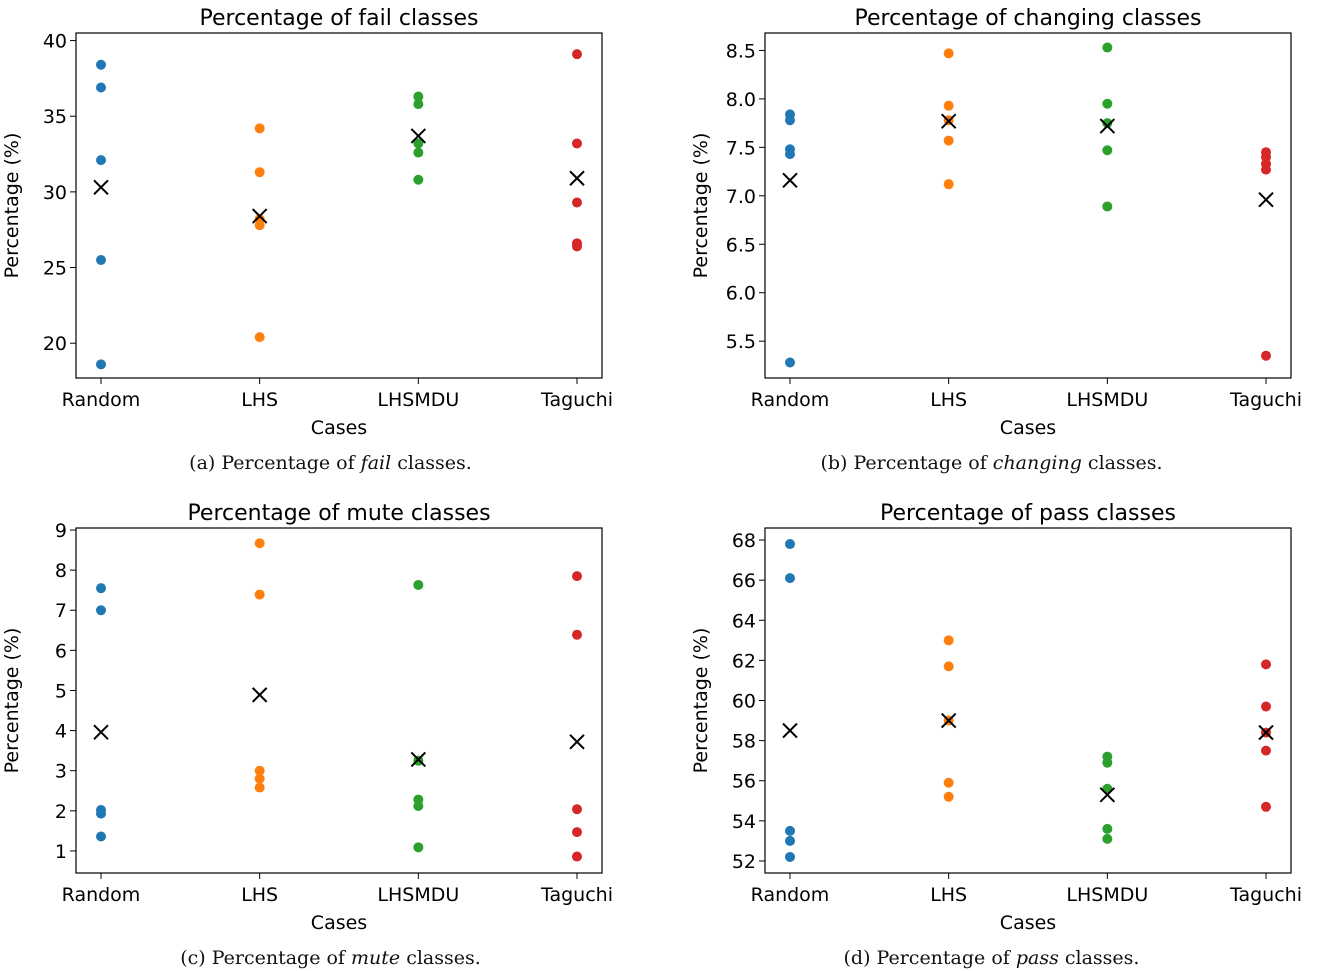 Image resolution: width=1322 pixels, height=971 pixels. I want to click on y-tick-label: 20, so click(55, 344).